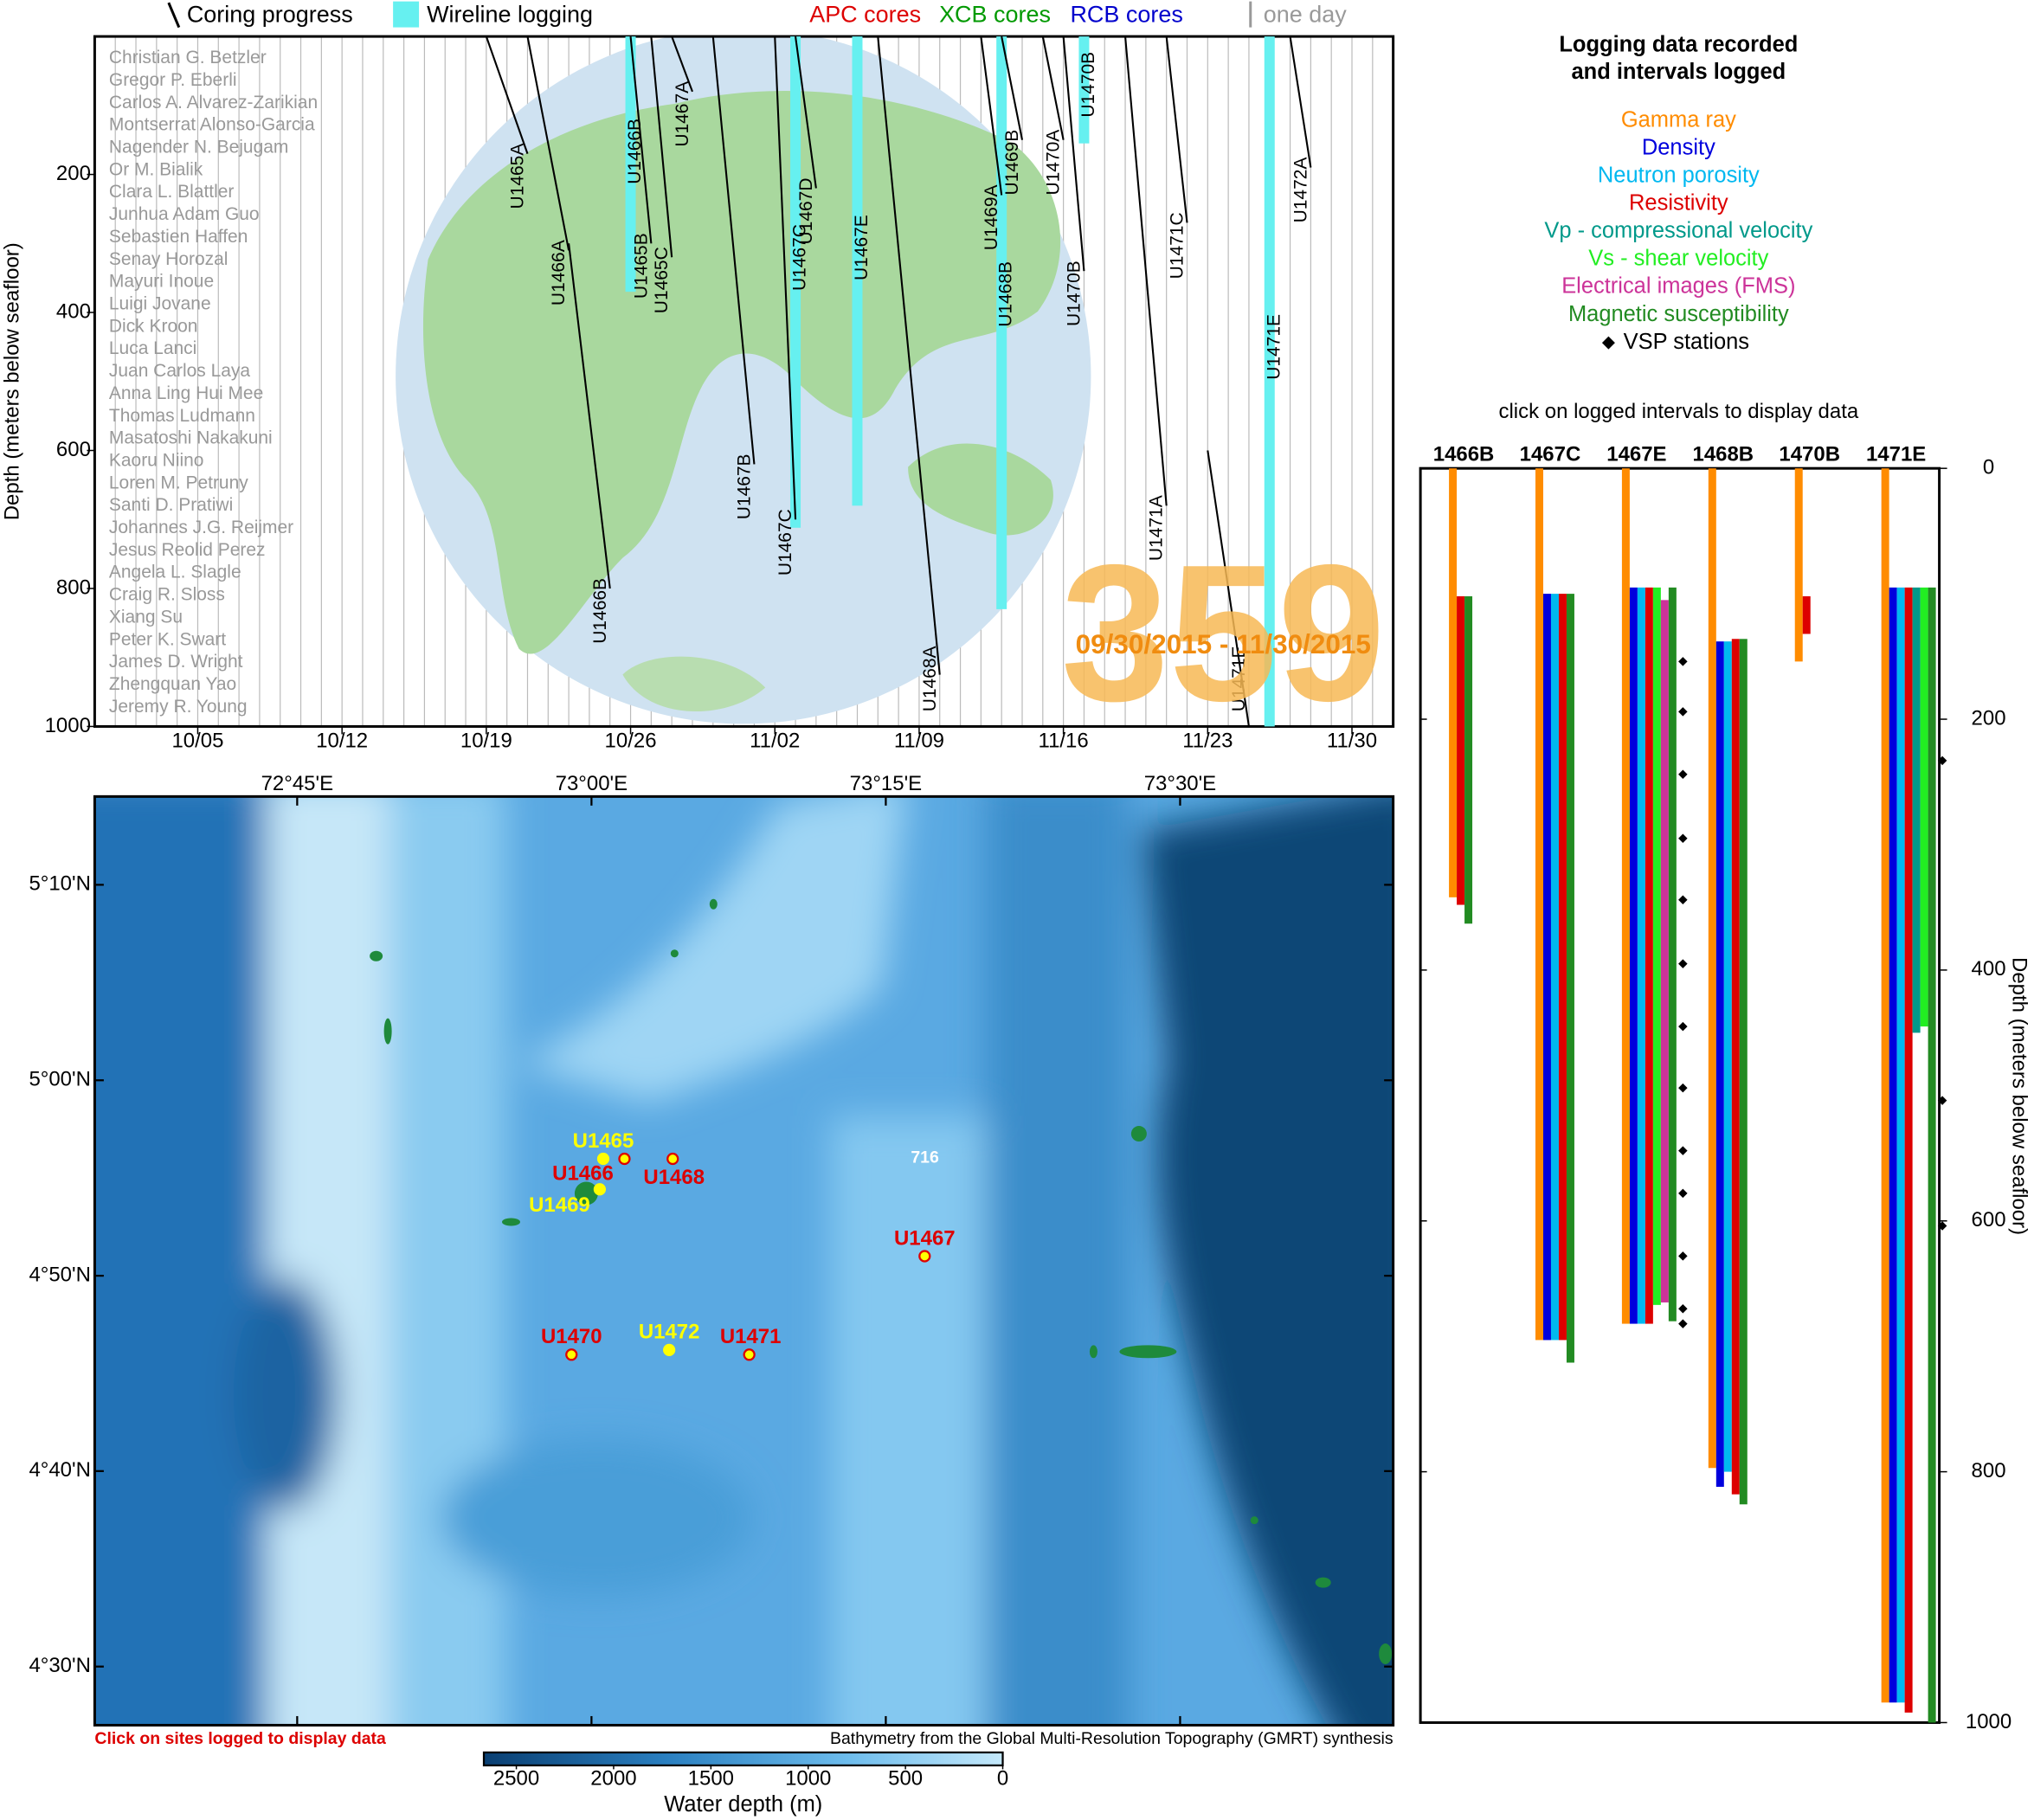  Describe the element at coordinates (751, 1336) in the screenshot. I see `site-label: U1471` at that location.